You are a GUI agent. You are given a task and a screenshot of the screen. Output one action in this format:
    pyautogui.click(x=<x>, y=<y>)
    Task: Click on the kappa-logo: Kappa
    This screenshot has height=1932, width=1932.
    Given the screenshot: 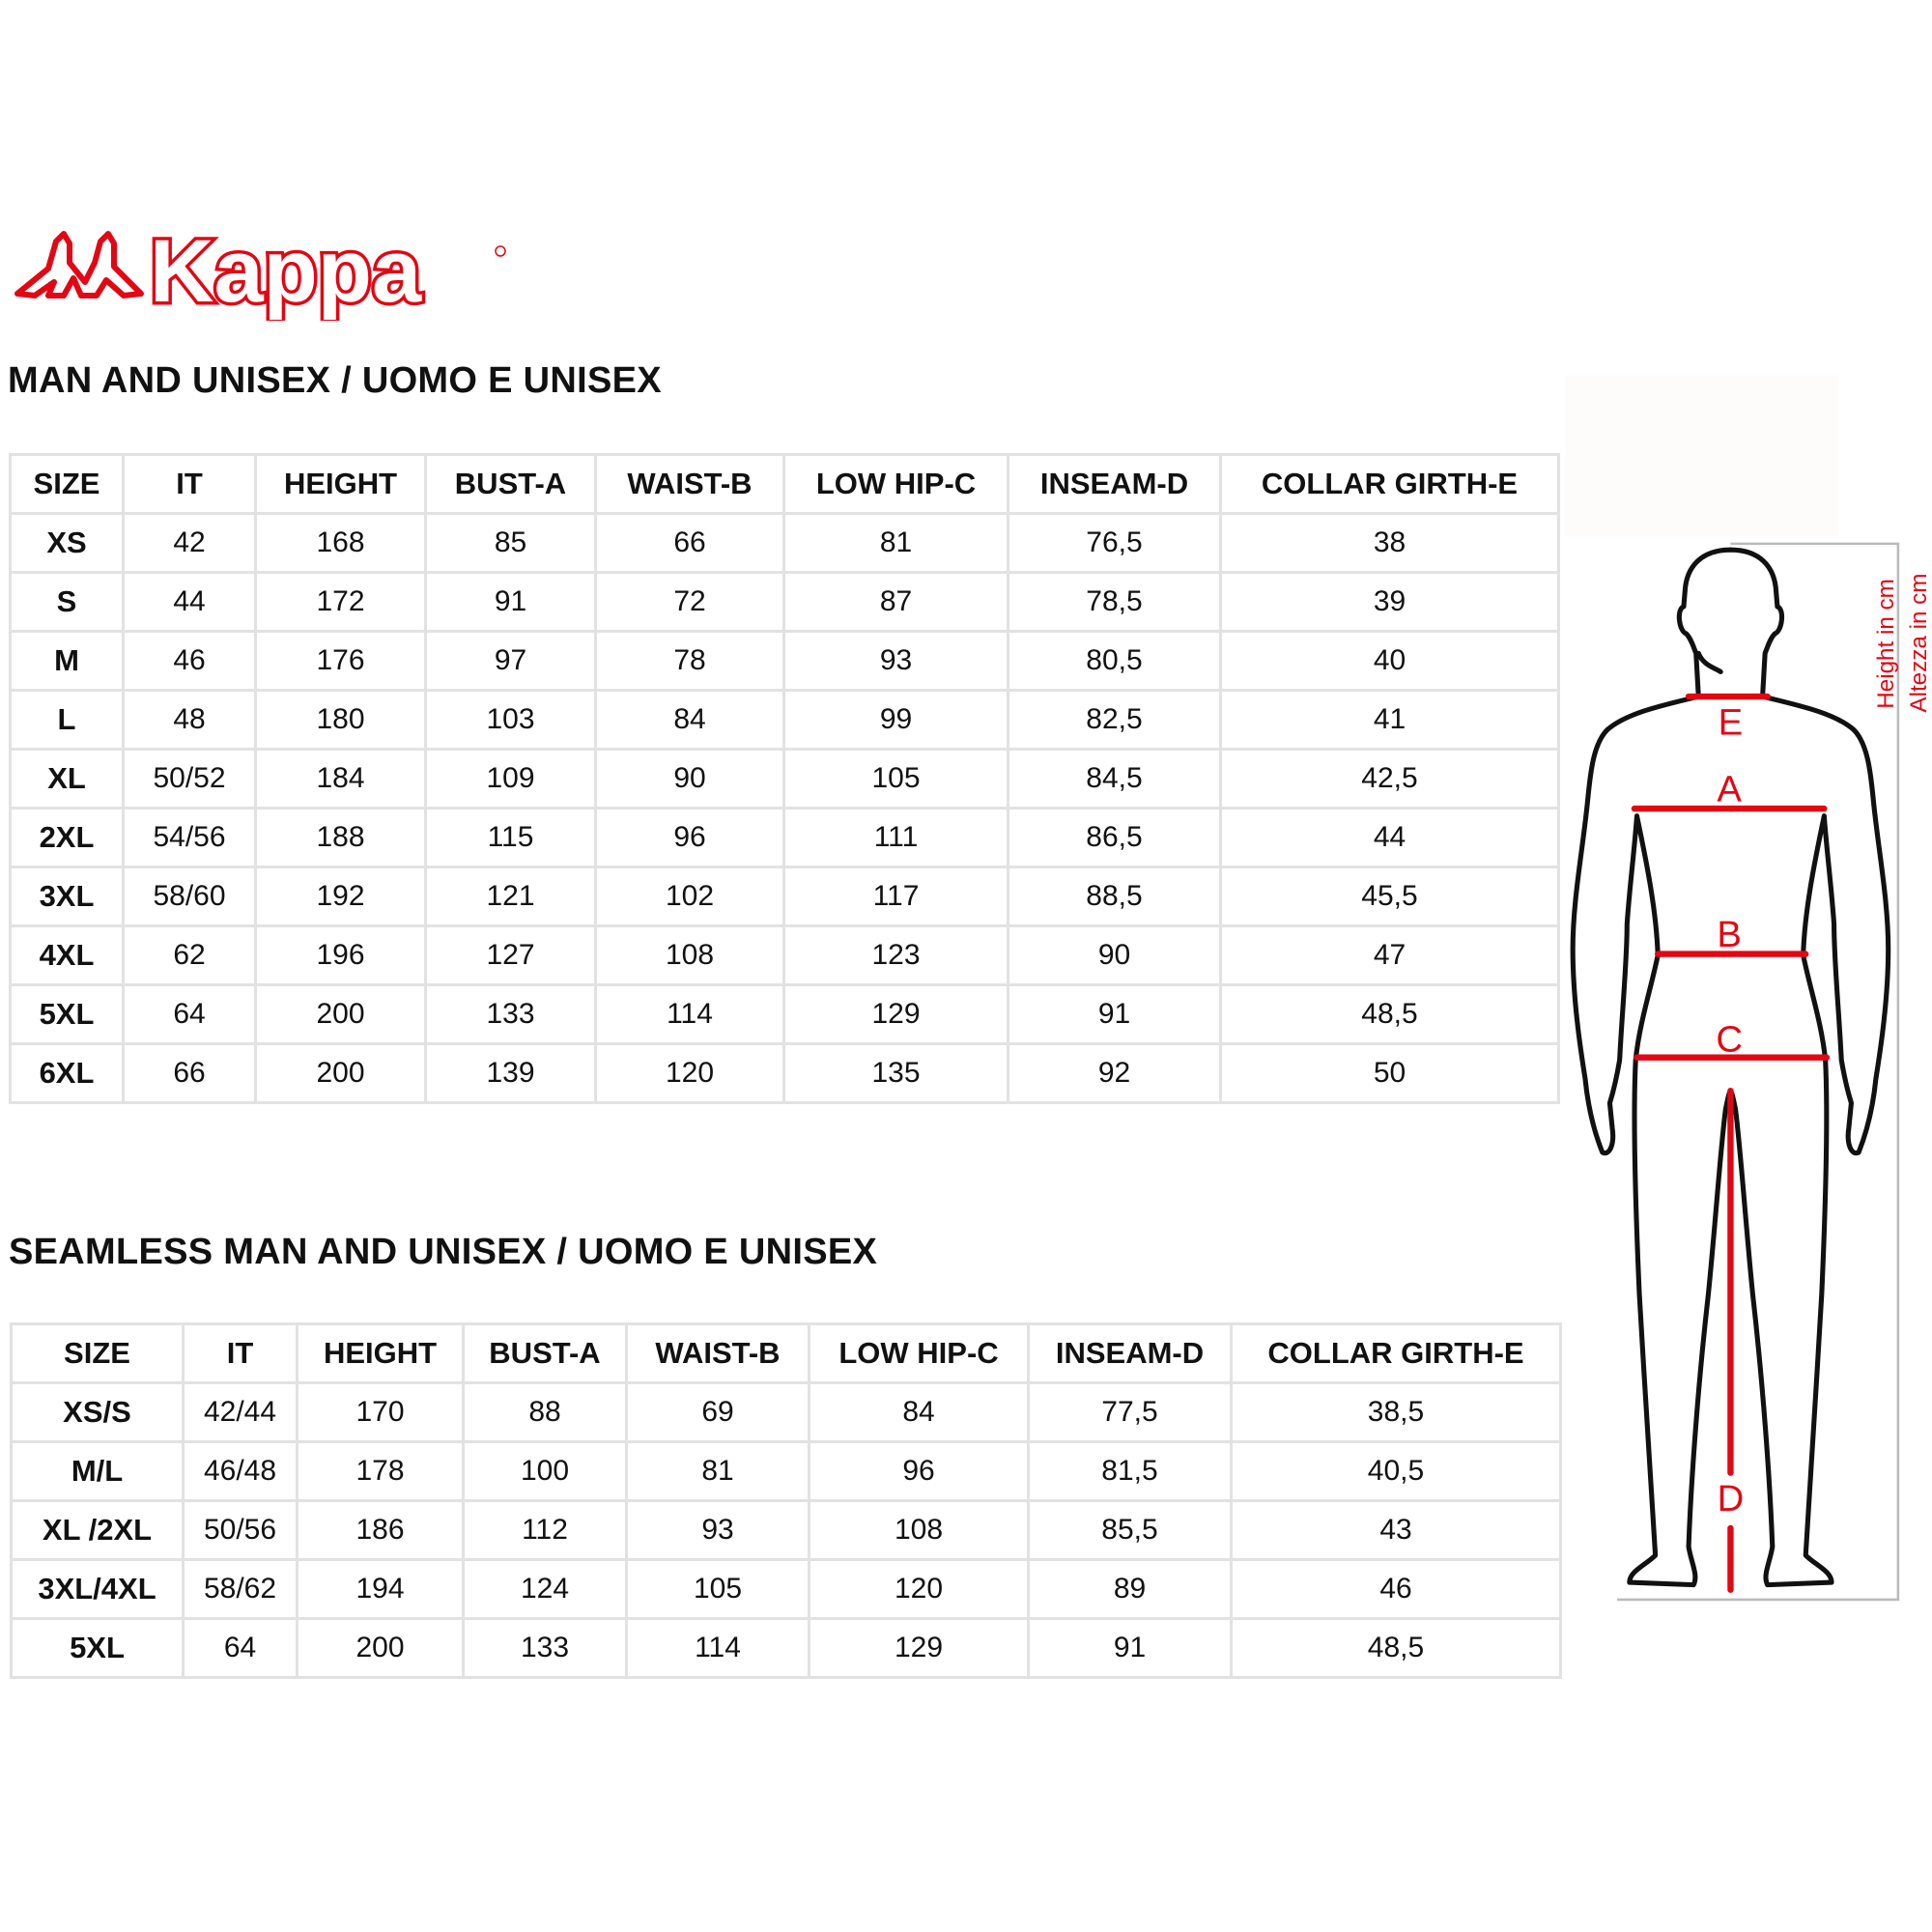 What is the action you would take?
    pyautogui.click(x=260, y=272)
    